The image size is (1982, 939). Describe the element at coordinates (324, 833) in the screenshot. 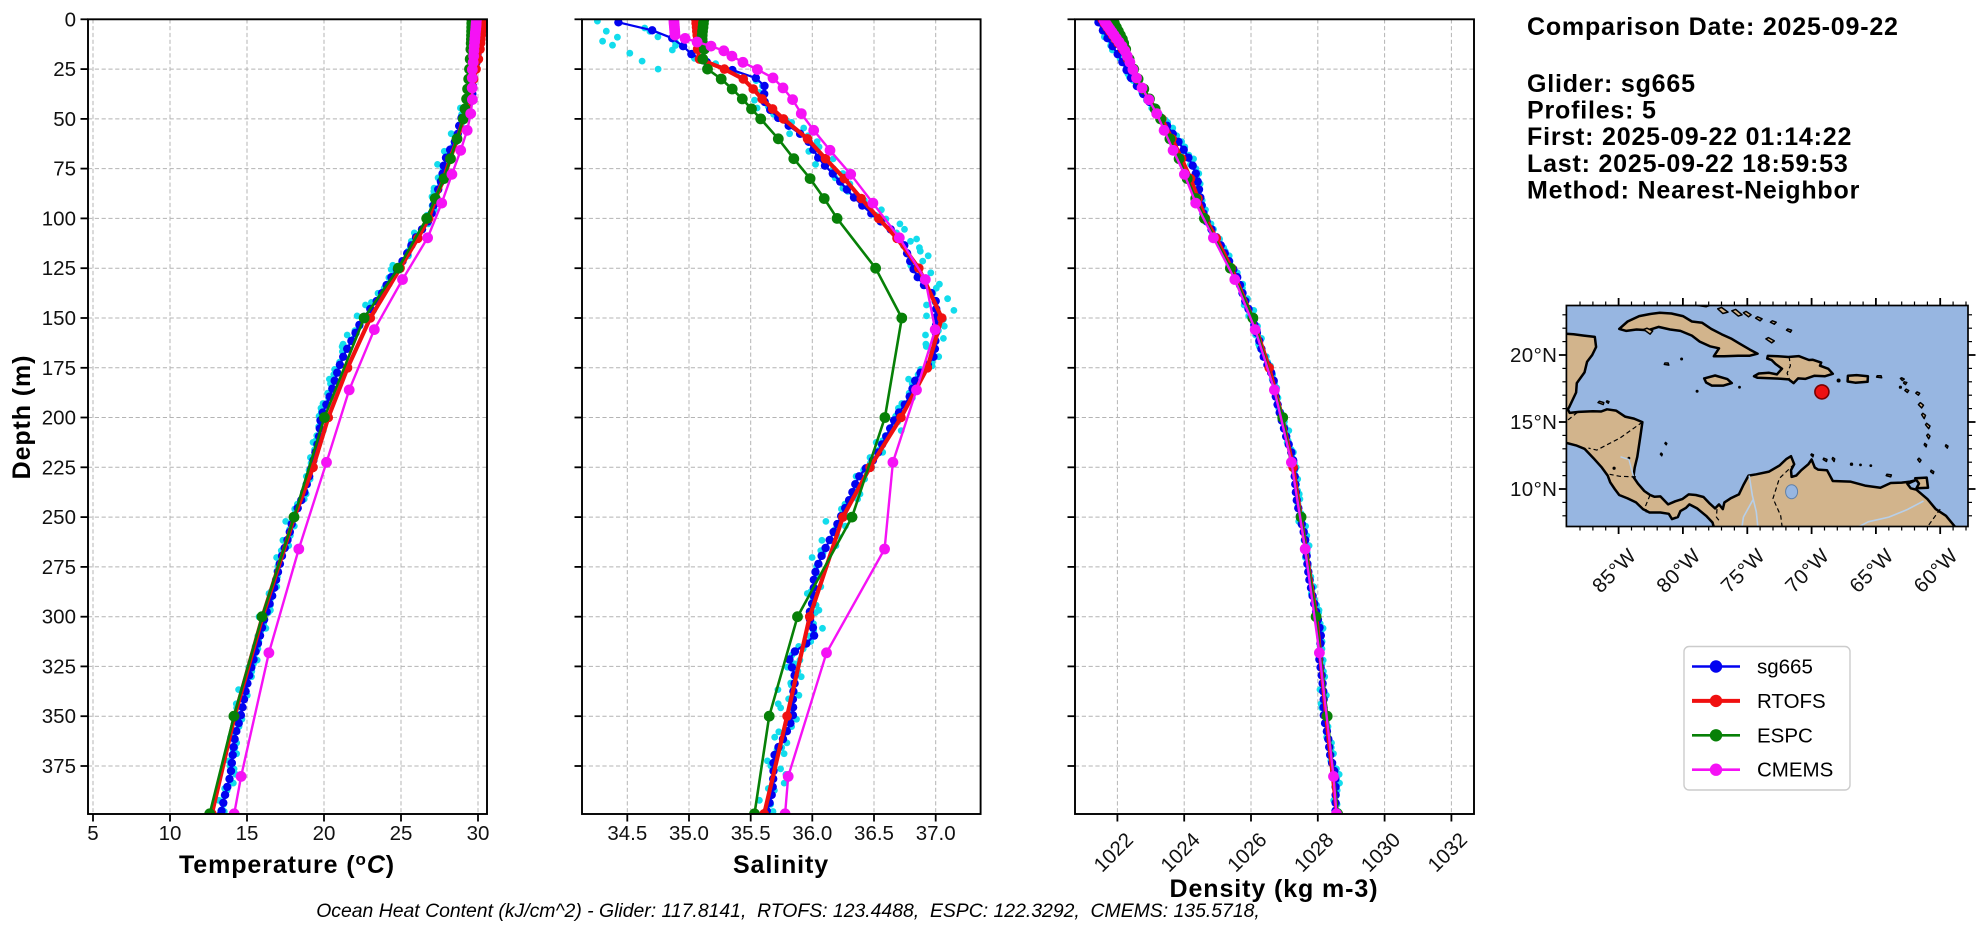

I see `svg-text: 20` at that location.